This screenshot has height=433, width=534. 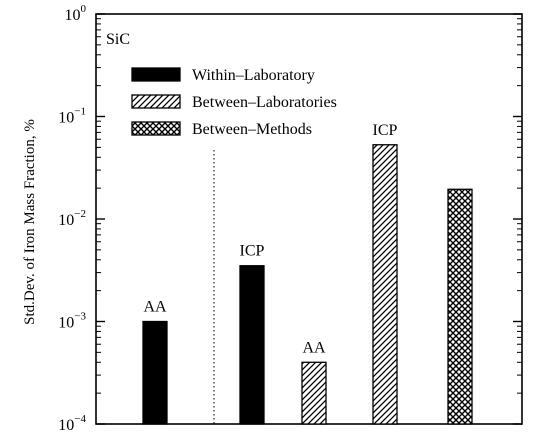 What do you see at coordinates (76, 13) in the screenshot?
I see `y-tick-label: 10⁰` at bounding box center [76, 13].